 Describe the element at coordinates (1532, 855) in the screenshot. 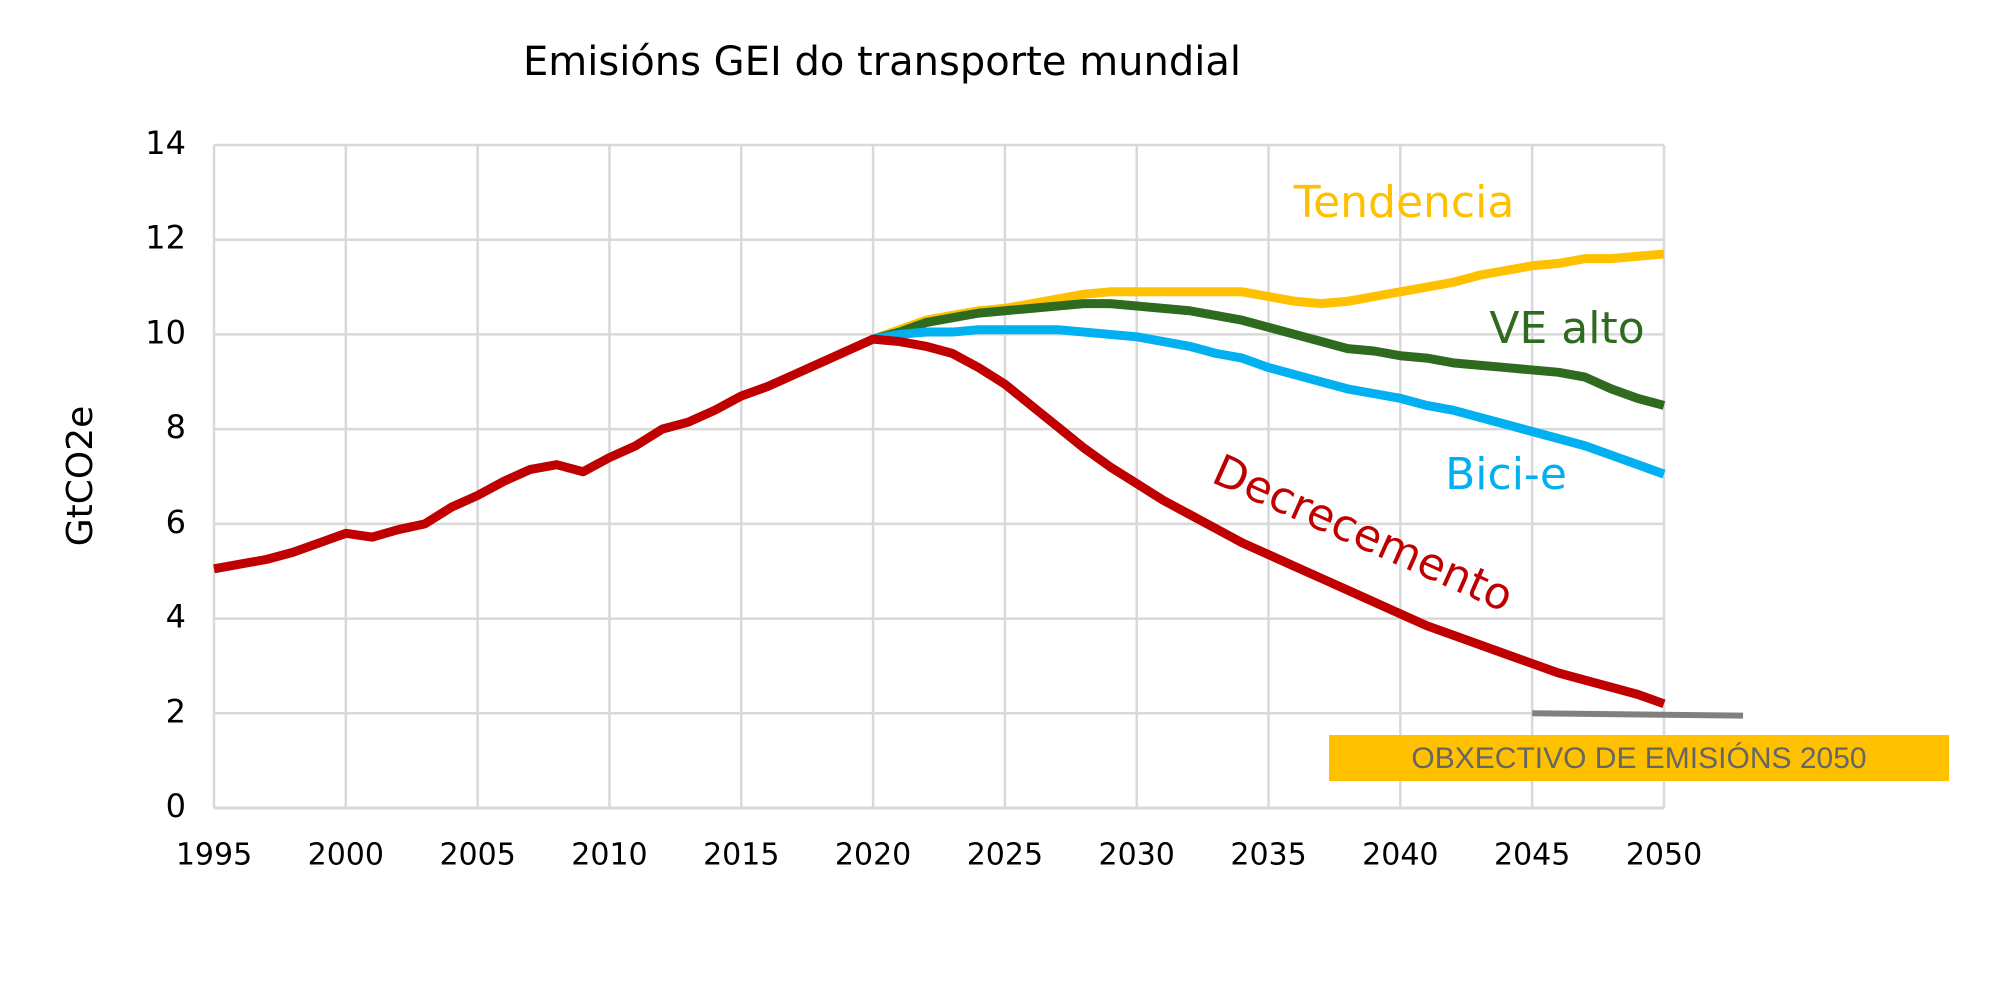

I see `x-tick-label: 2045` at that location.